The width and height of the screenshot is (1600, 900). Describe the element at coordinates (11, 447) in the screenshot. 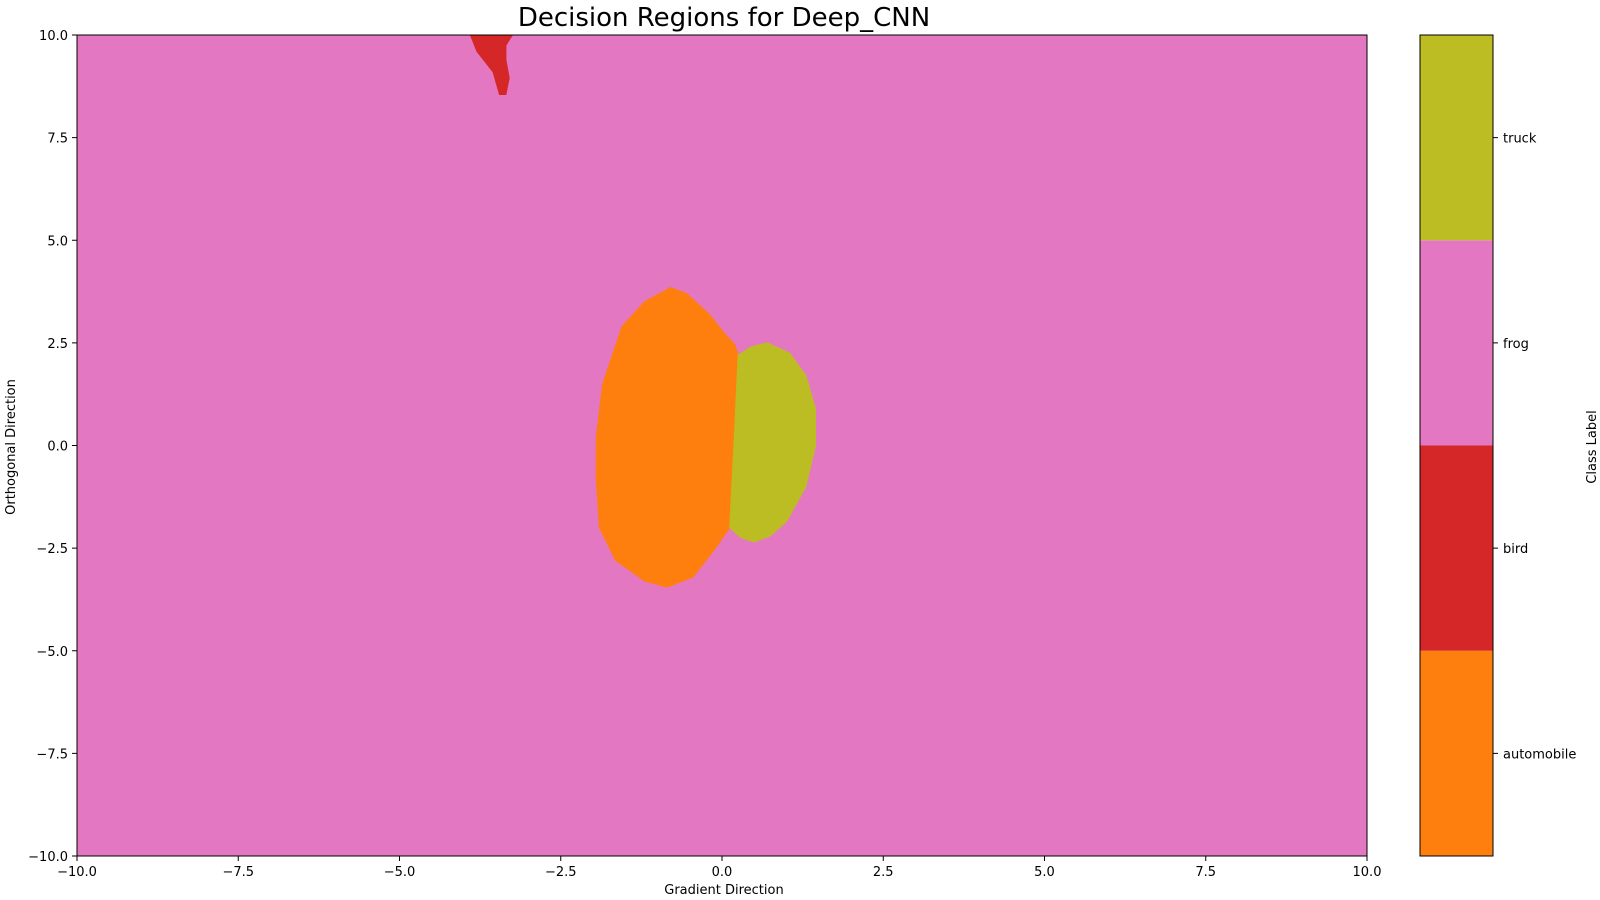

I see `y-axis-label: Orthogonal Direction` at that location.